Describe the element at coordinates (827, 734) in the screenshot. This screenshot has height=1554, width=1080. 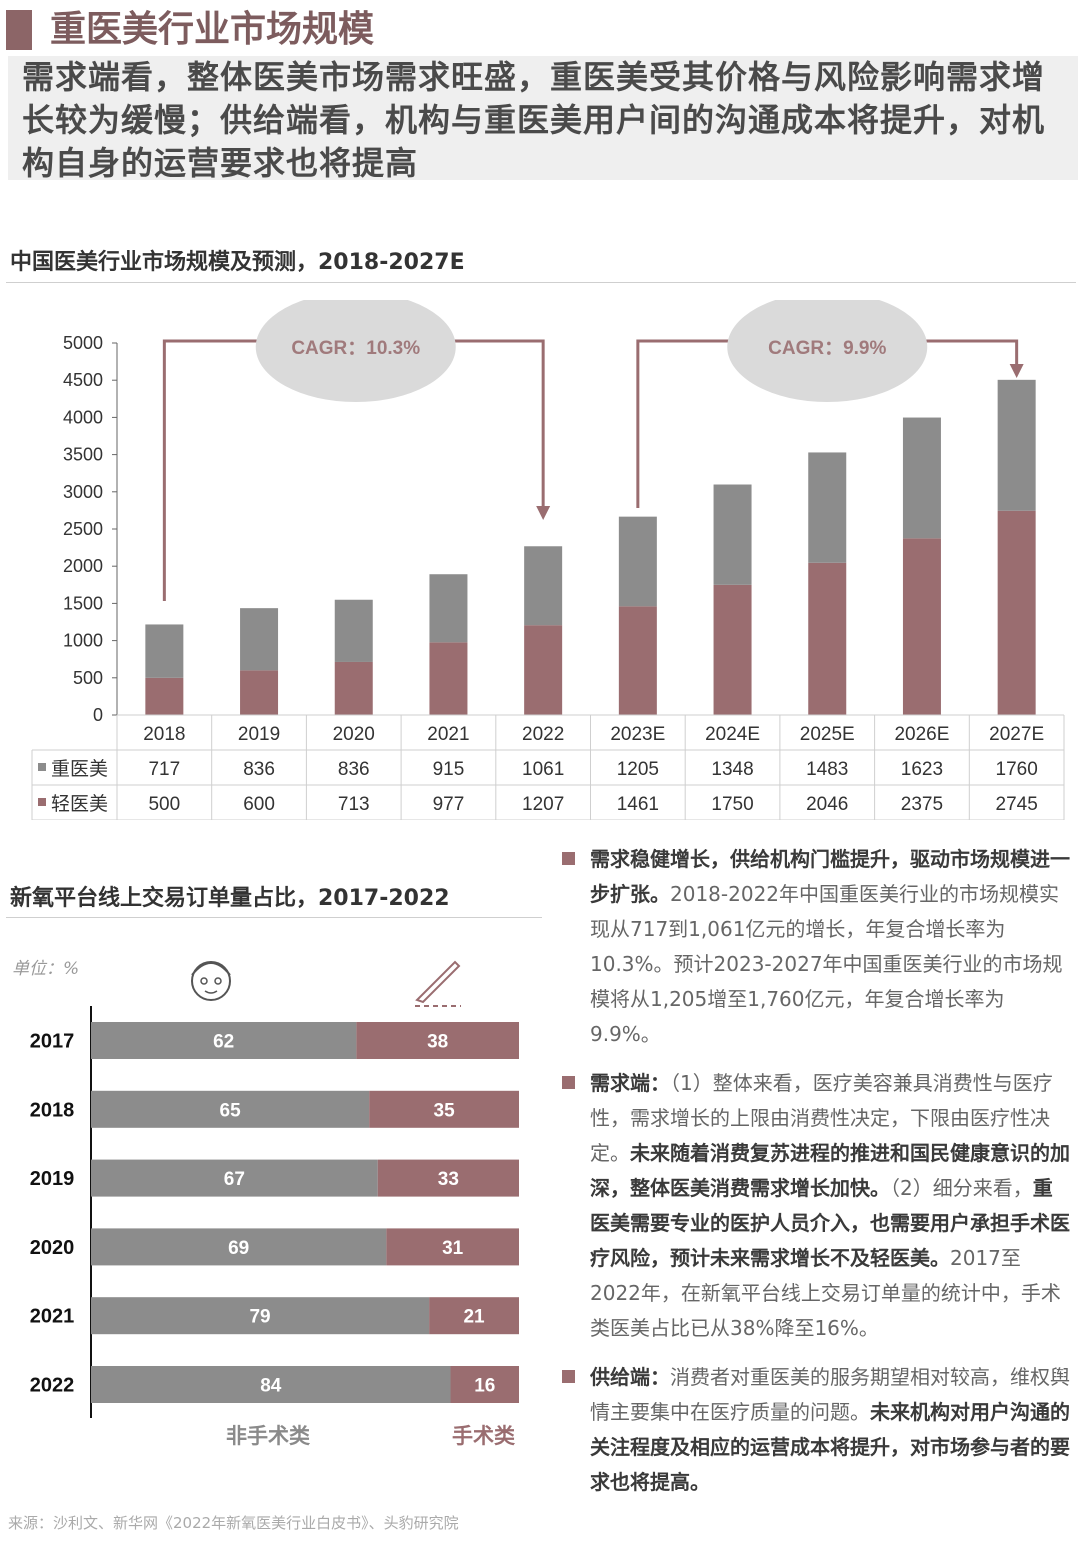
I see `x-tick-label: 2025E` at that location.